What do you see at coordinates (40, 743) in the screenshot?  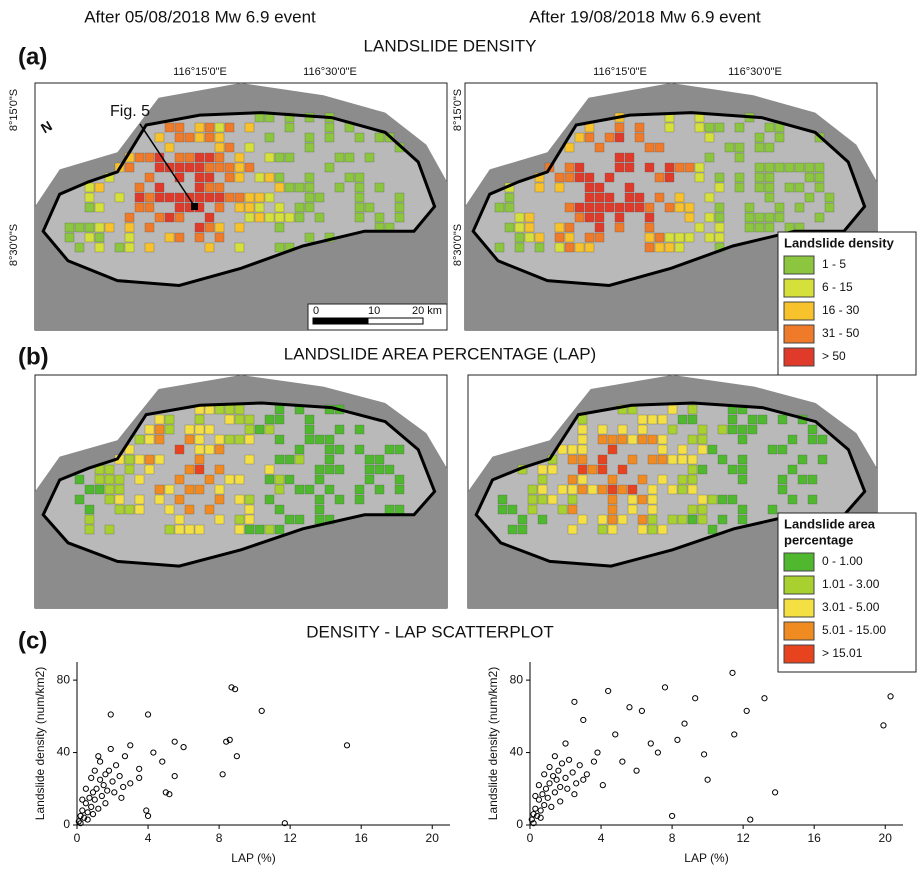 I see `y-axis-label: Landslide density (num/km2)` at bounding box center [40, 743].